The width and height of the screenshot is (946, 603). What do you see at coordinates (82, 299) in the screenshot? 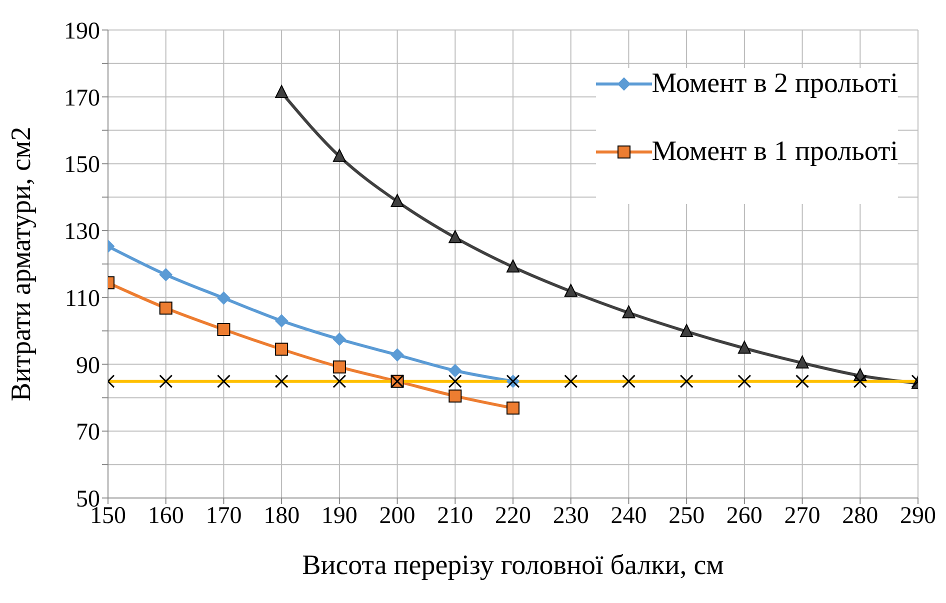
I see `y-tick-label: 110` at bounding box center [82, 299].